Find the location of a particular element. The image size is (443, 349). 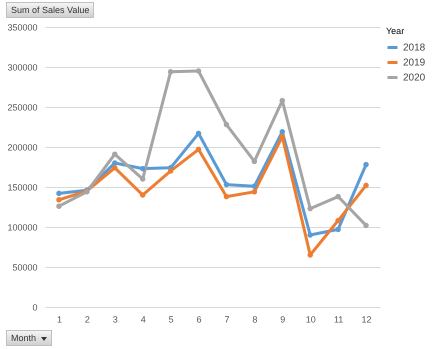

y-tick-label: 150000 is located at coordinates (22, 187).